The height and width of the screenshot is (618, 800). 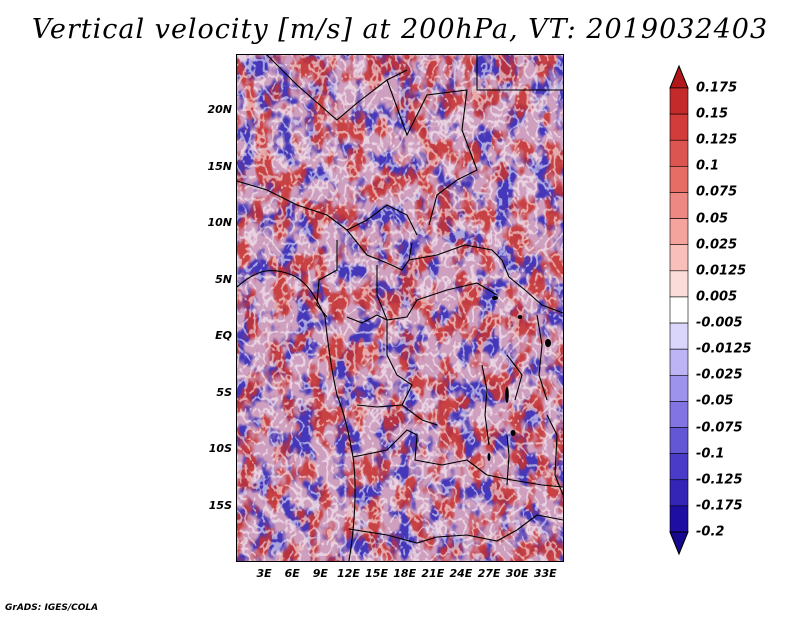 What do you see at coordinates (721, 271) in the screenshot?
I see `colorbar-label: 0.0125` at bounding box center [721, 271].